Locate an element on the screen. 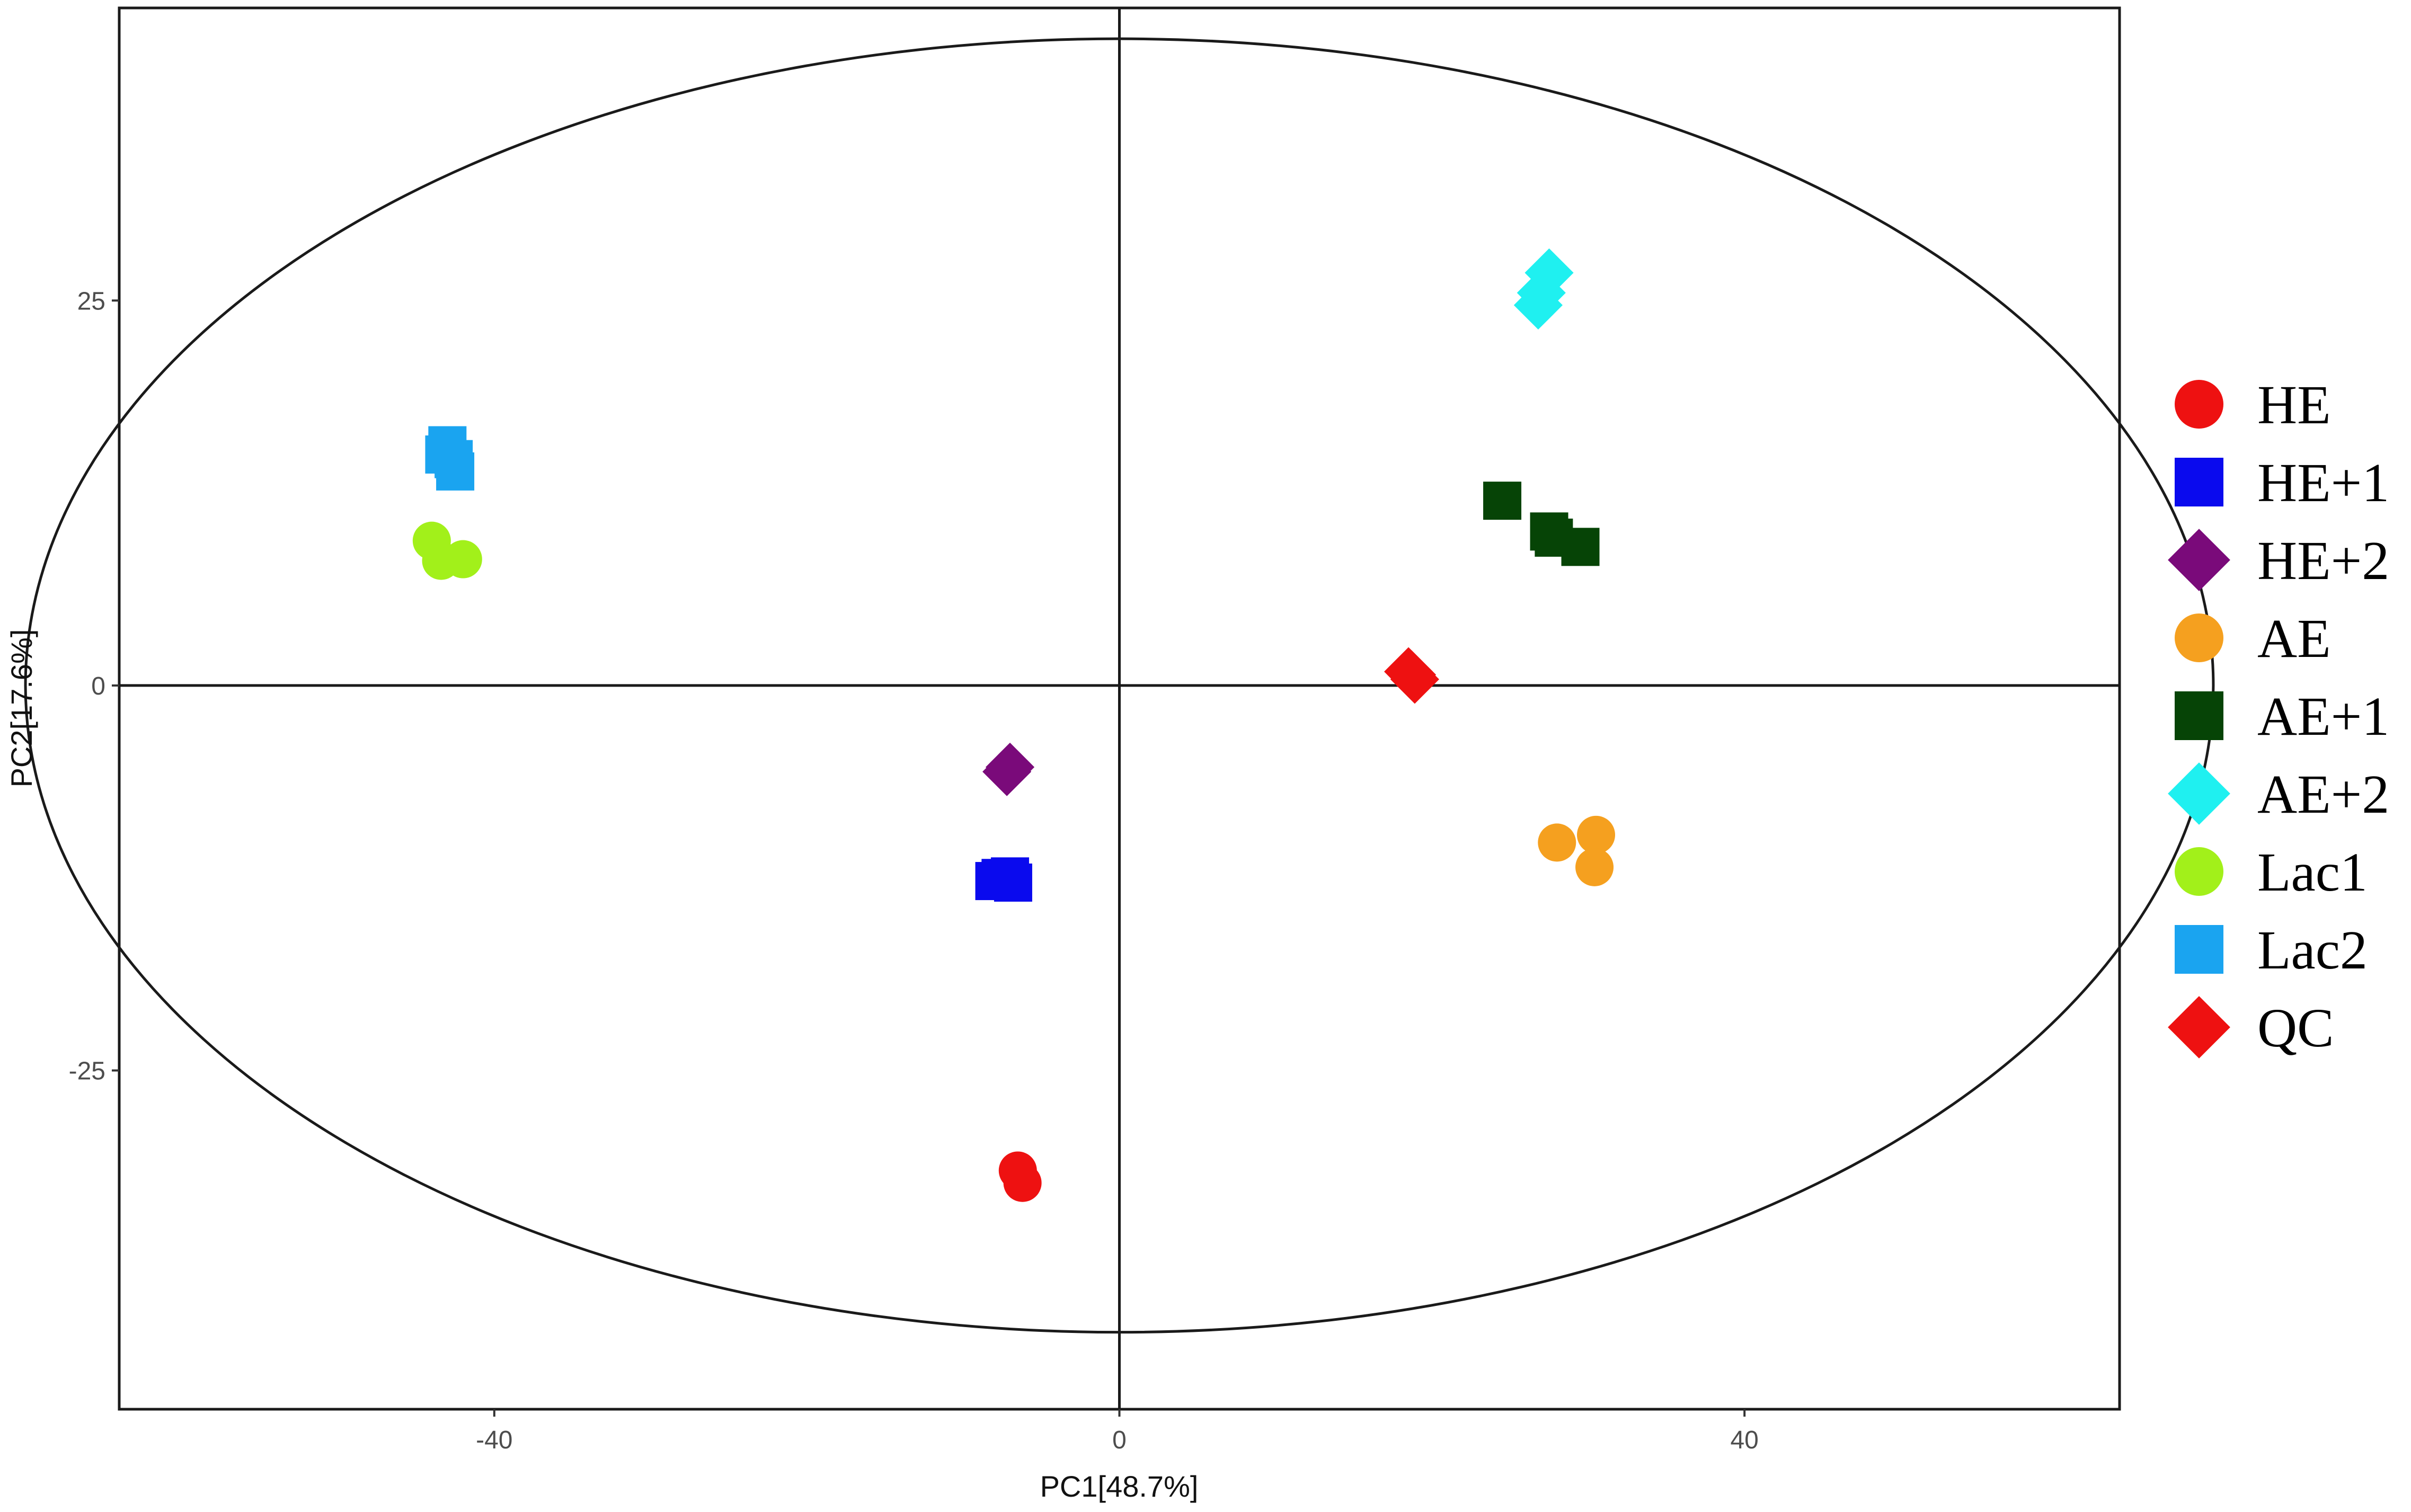 The image size is (2411, 1512). y-tick-label: 0 is located at coordinates (98, 686).